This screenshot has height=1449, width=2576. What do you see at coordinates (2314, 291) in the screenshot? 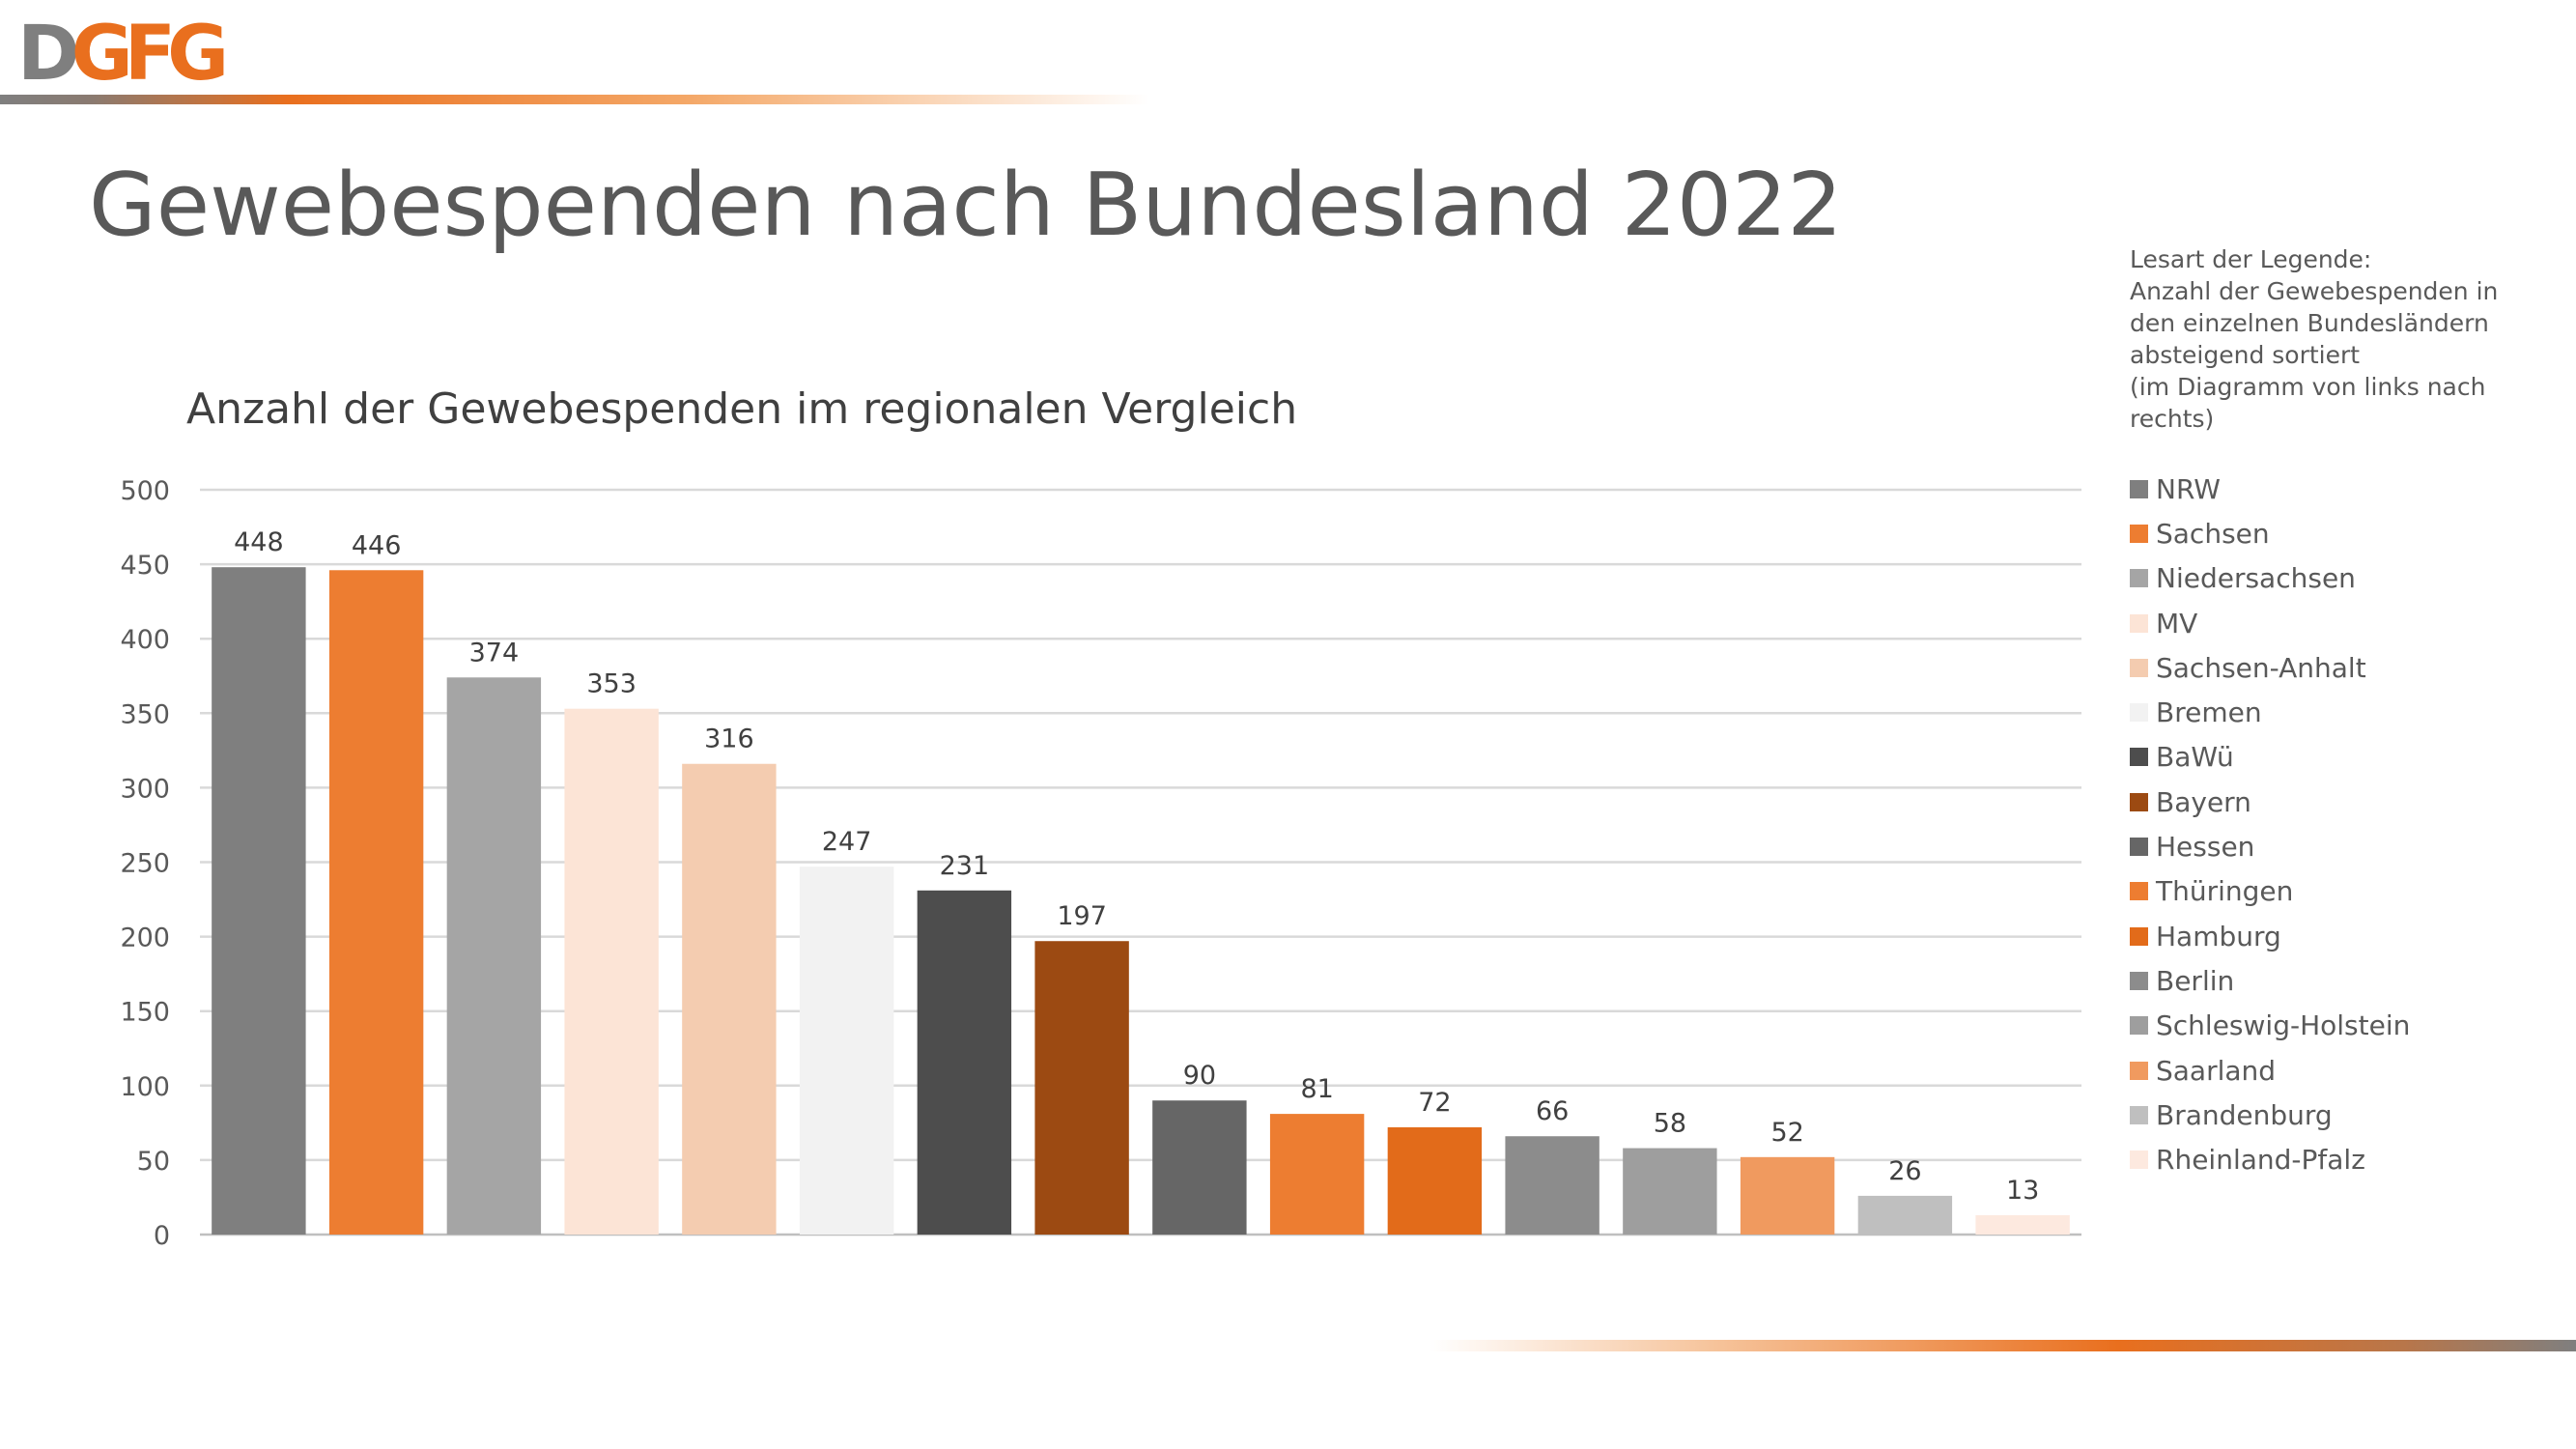
I see `legend-note-line: Anzahl der Gewebespenden in` at bounding box center [2314, 291].